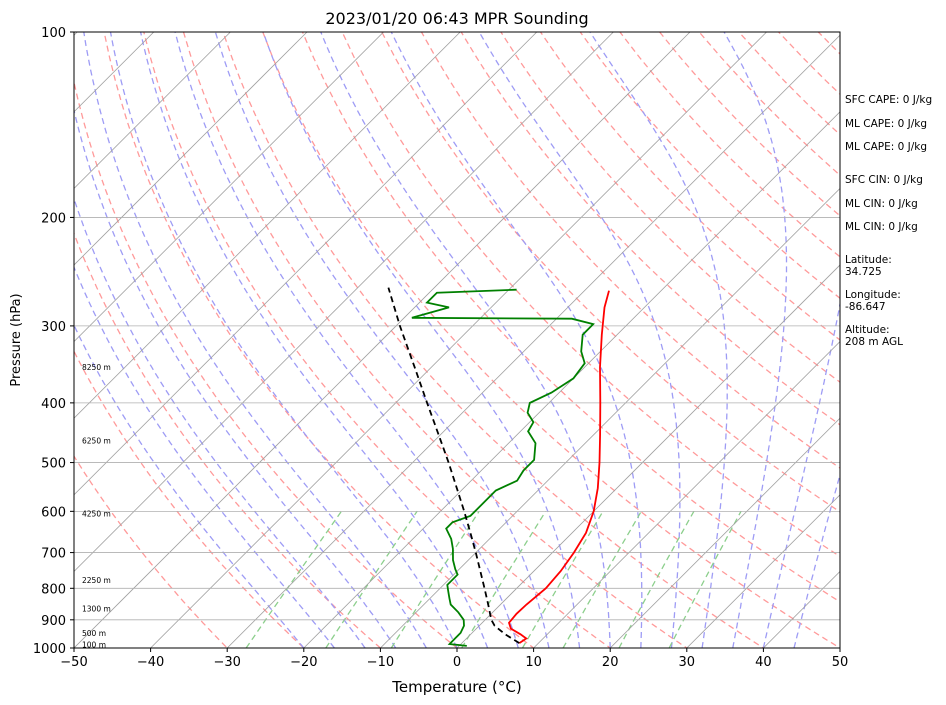 The width and height of the screenshot is (946, 705). Describe the element at coordinates (886, 124) in the screenshot. I see `ml-cape-label: ML CAPE: 0 J/kg` at that location.